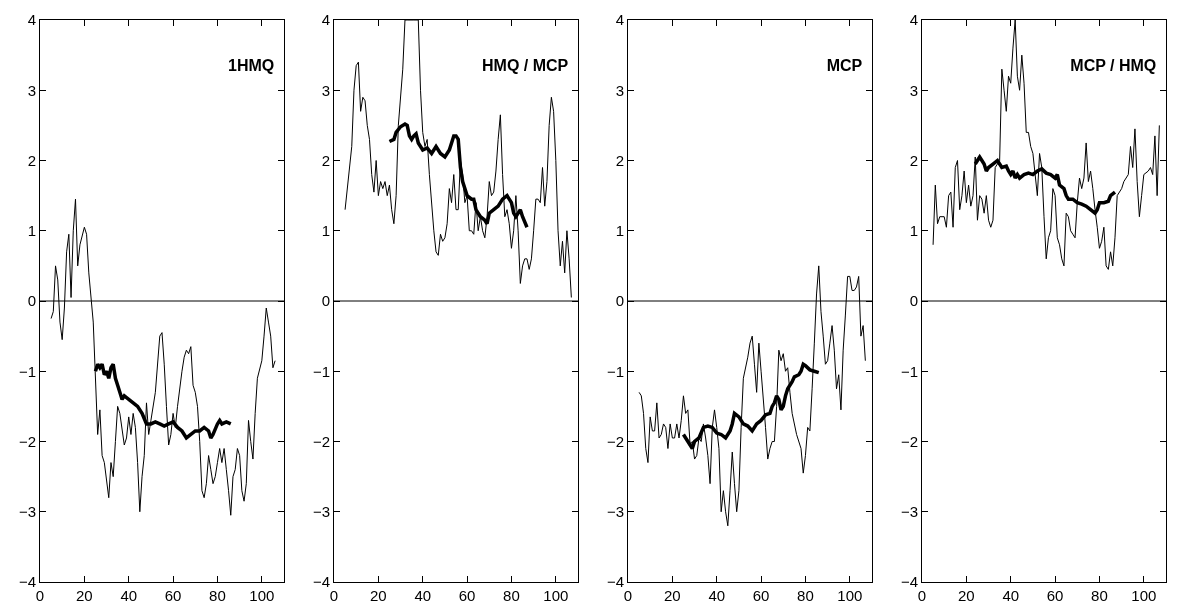 This screenshot has width=1179, height=612. What do you see at coordinates (844, 65) in the screenshot?
I see `text: MCP` at bounding box center [844, 65].